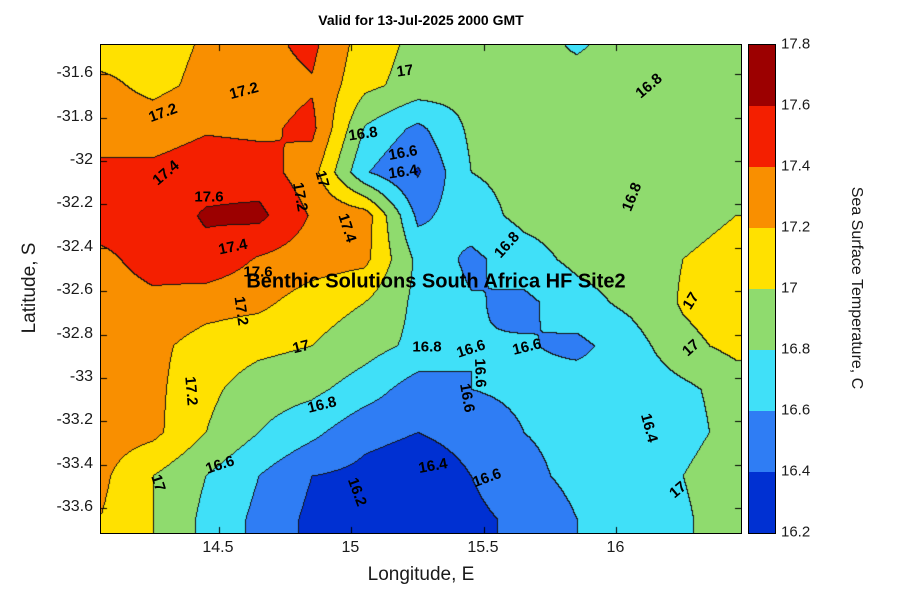 The height and width of the screenshot is (600, 900). I want to click on site-annotation: Benthic Solutions South Africa HF Site2, so click(436, 281).